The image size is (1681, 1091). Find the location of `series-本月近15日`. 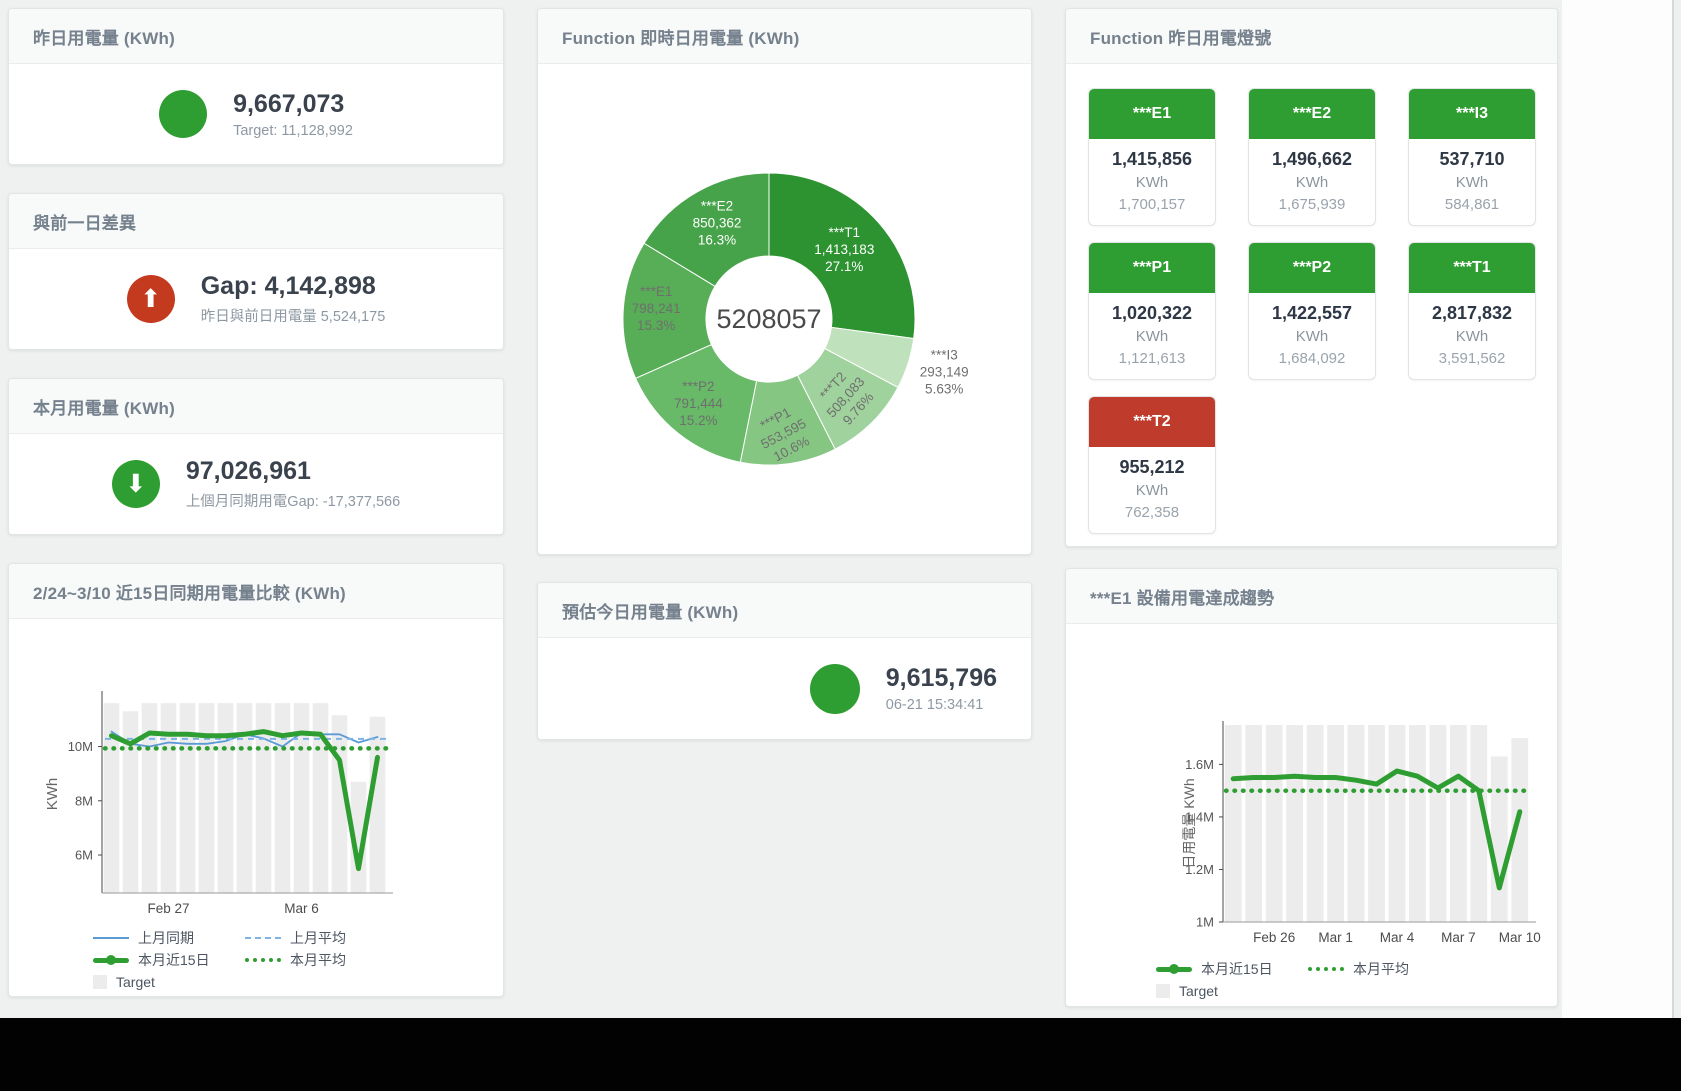

series-本月近15日 is located at coordinates (1376, 829).